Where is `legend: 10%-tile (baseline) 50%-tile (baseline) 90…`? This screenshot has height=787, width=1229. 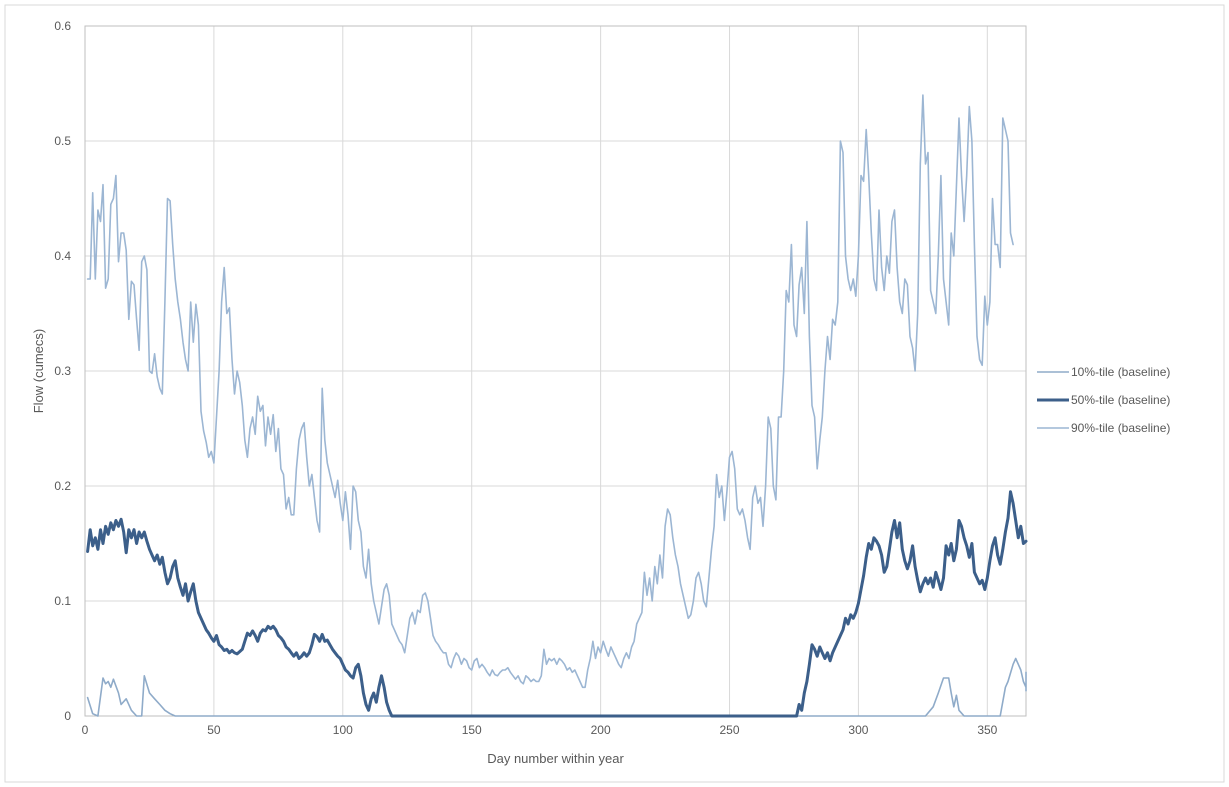 legend: 10%-tile (baseline) 50%-tile (baseline) 90… is located at coordinates (1103, 400).